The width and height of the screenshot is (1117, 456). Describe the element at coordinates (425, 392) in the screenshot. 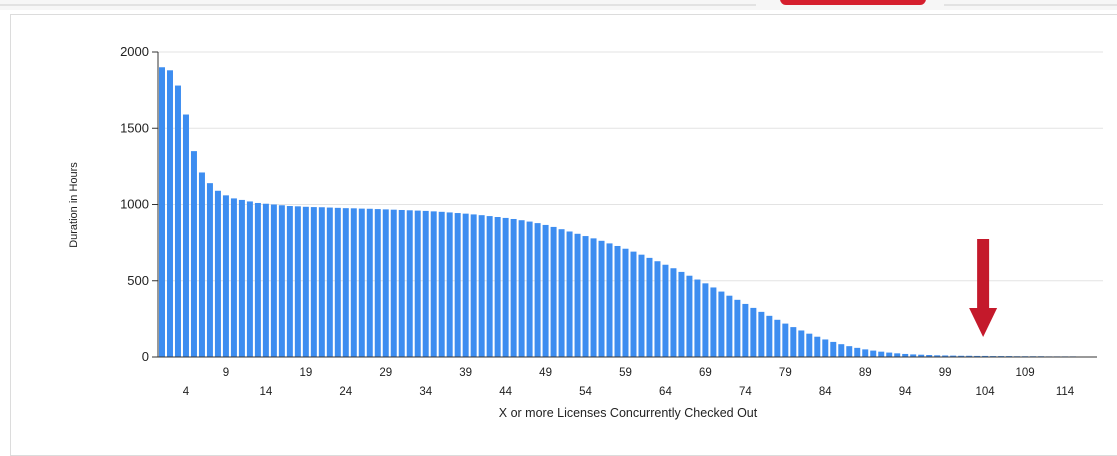

I see `x-tick-label: 34` at that location.